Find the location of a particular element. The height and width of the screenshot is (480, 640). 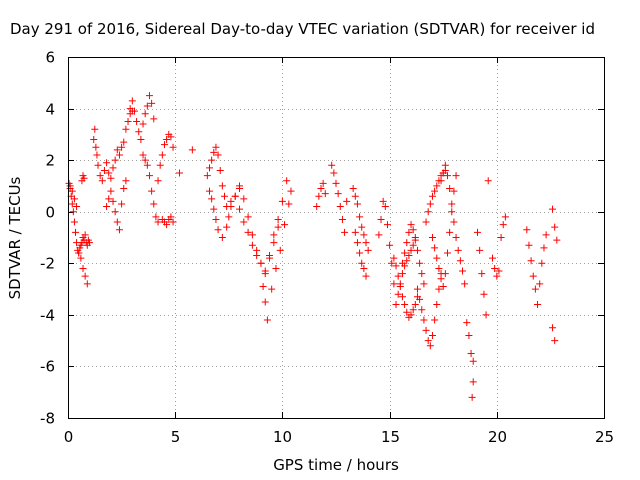

x-tick-label: 25 is located at coordinates (604, 437).